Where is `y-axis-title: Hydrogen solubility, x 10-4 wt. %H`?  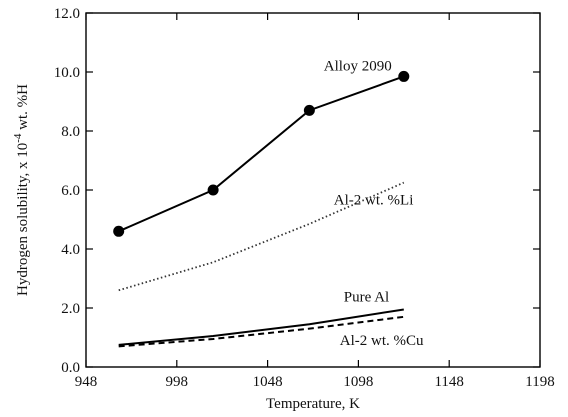
y-axis-title: Hydrogen solubility, x 10-4 wt. %H is located at coordinates (21, 190).